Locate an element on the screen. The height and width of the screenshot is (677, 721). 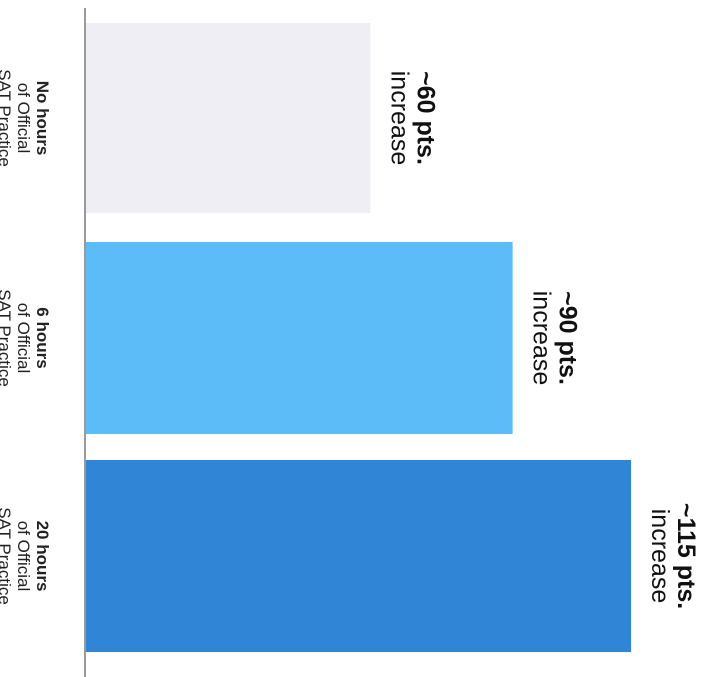
data-label-value: ~90 pts. is located at coordinates (568, 338).